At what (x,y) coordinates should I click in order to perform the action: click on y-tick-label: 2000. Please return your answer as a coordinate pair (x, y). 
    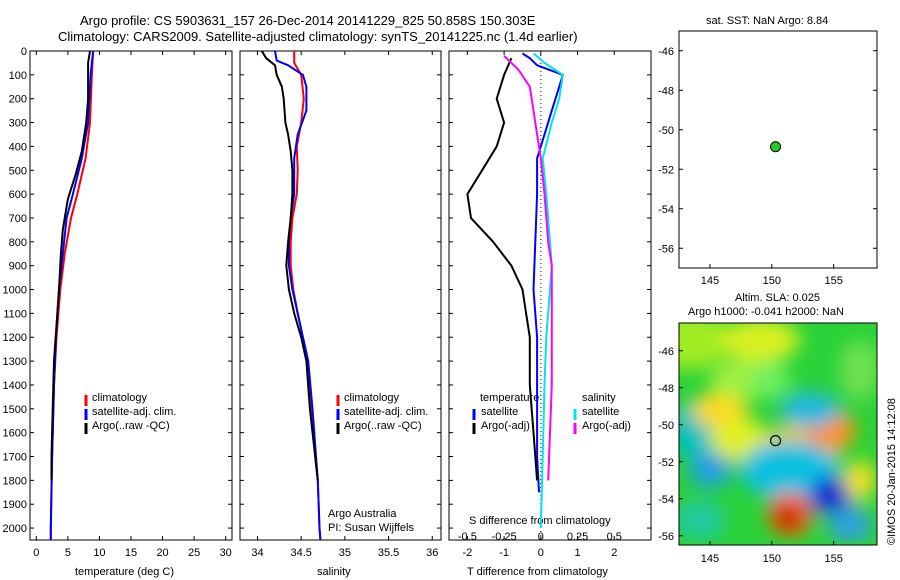
    Looking at the image, I should click on (15, 529).